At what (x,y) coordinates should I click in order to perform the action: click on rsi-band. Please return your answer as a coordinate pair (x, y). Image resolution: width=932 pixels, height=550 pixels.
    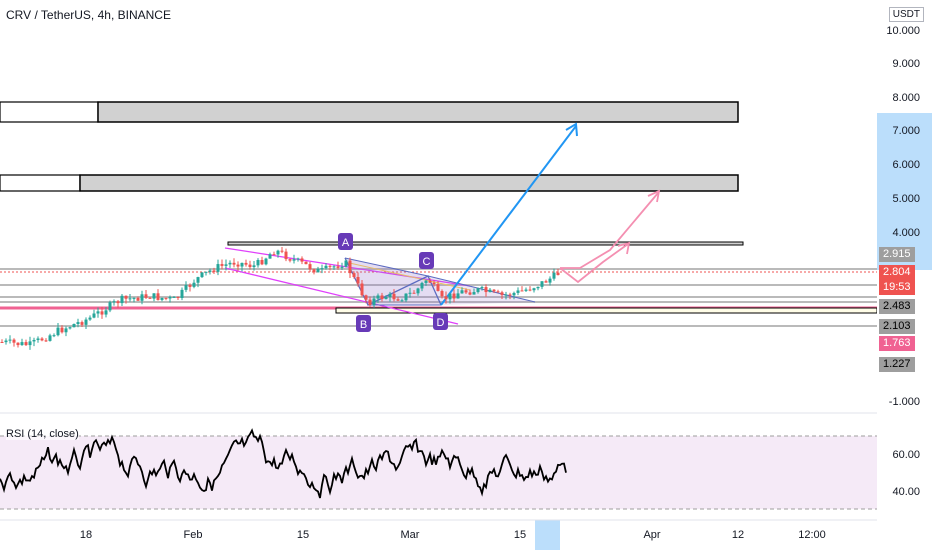
    Looking at the image, I should click on (438, 472).